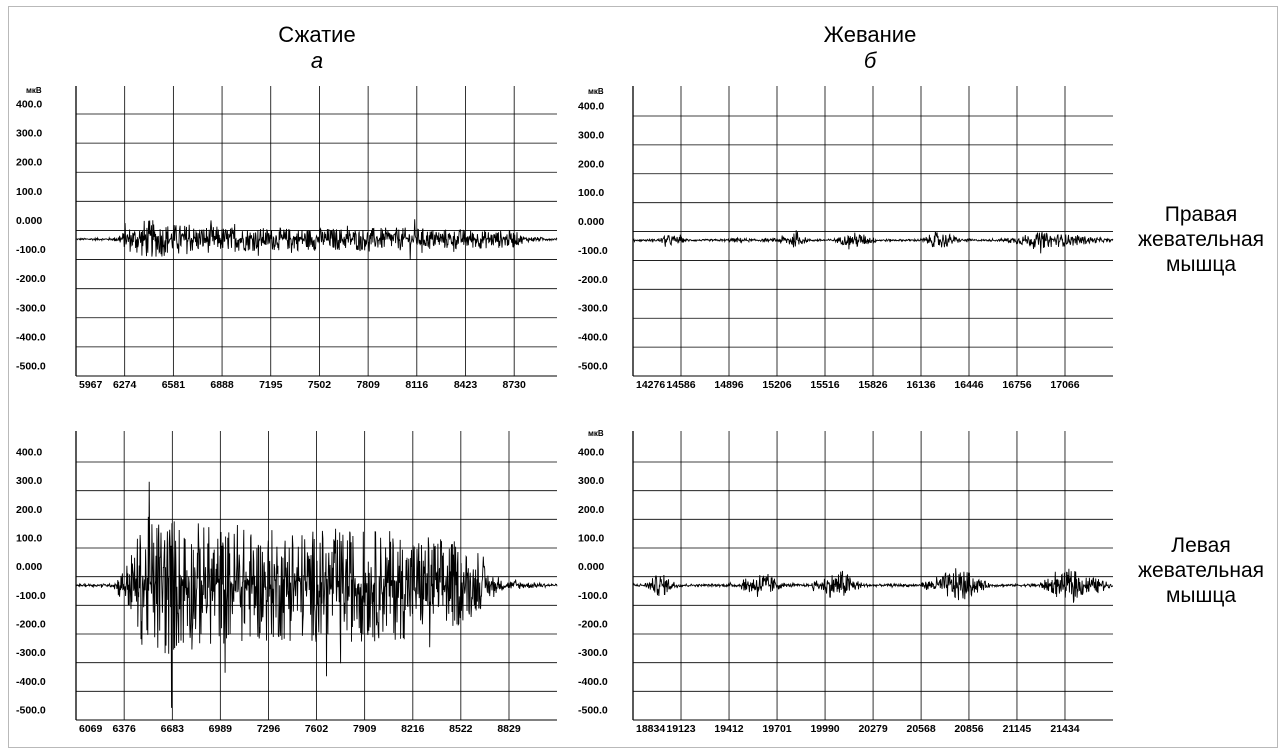  What do you see at coordinates (824, 385) in the screenshot?
I see `x-tick-label: 15516` at bounding box center [824, 385].